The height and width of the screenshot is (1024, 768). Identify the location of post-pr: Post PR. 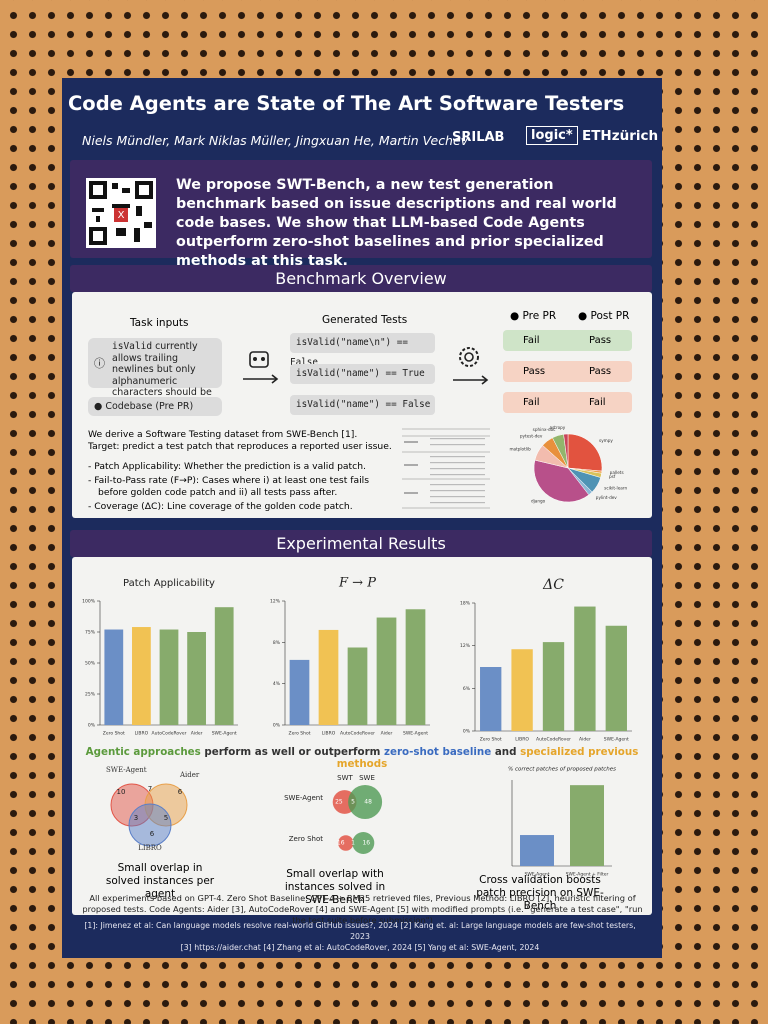
(610, 316).